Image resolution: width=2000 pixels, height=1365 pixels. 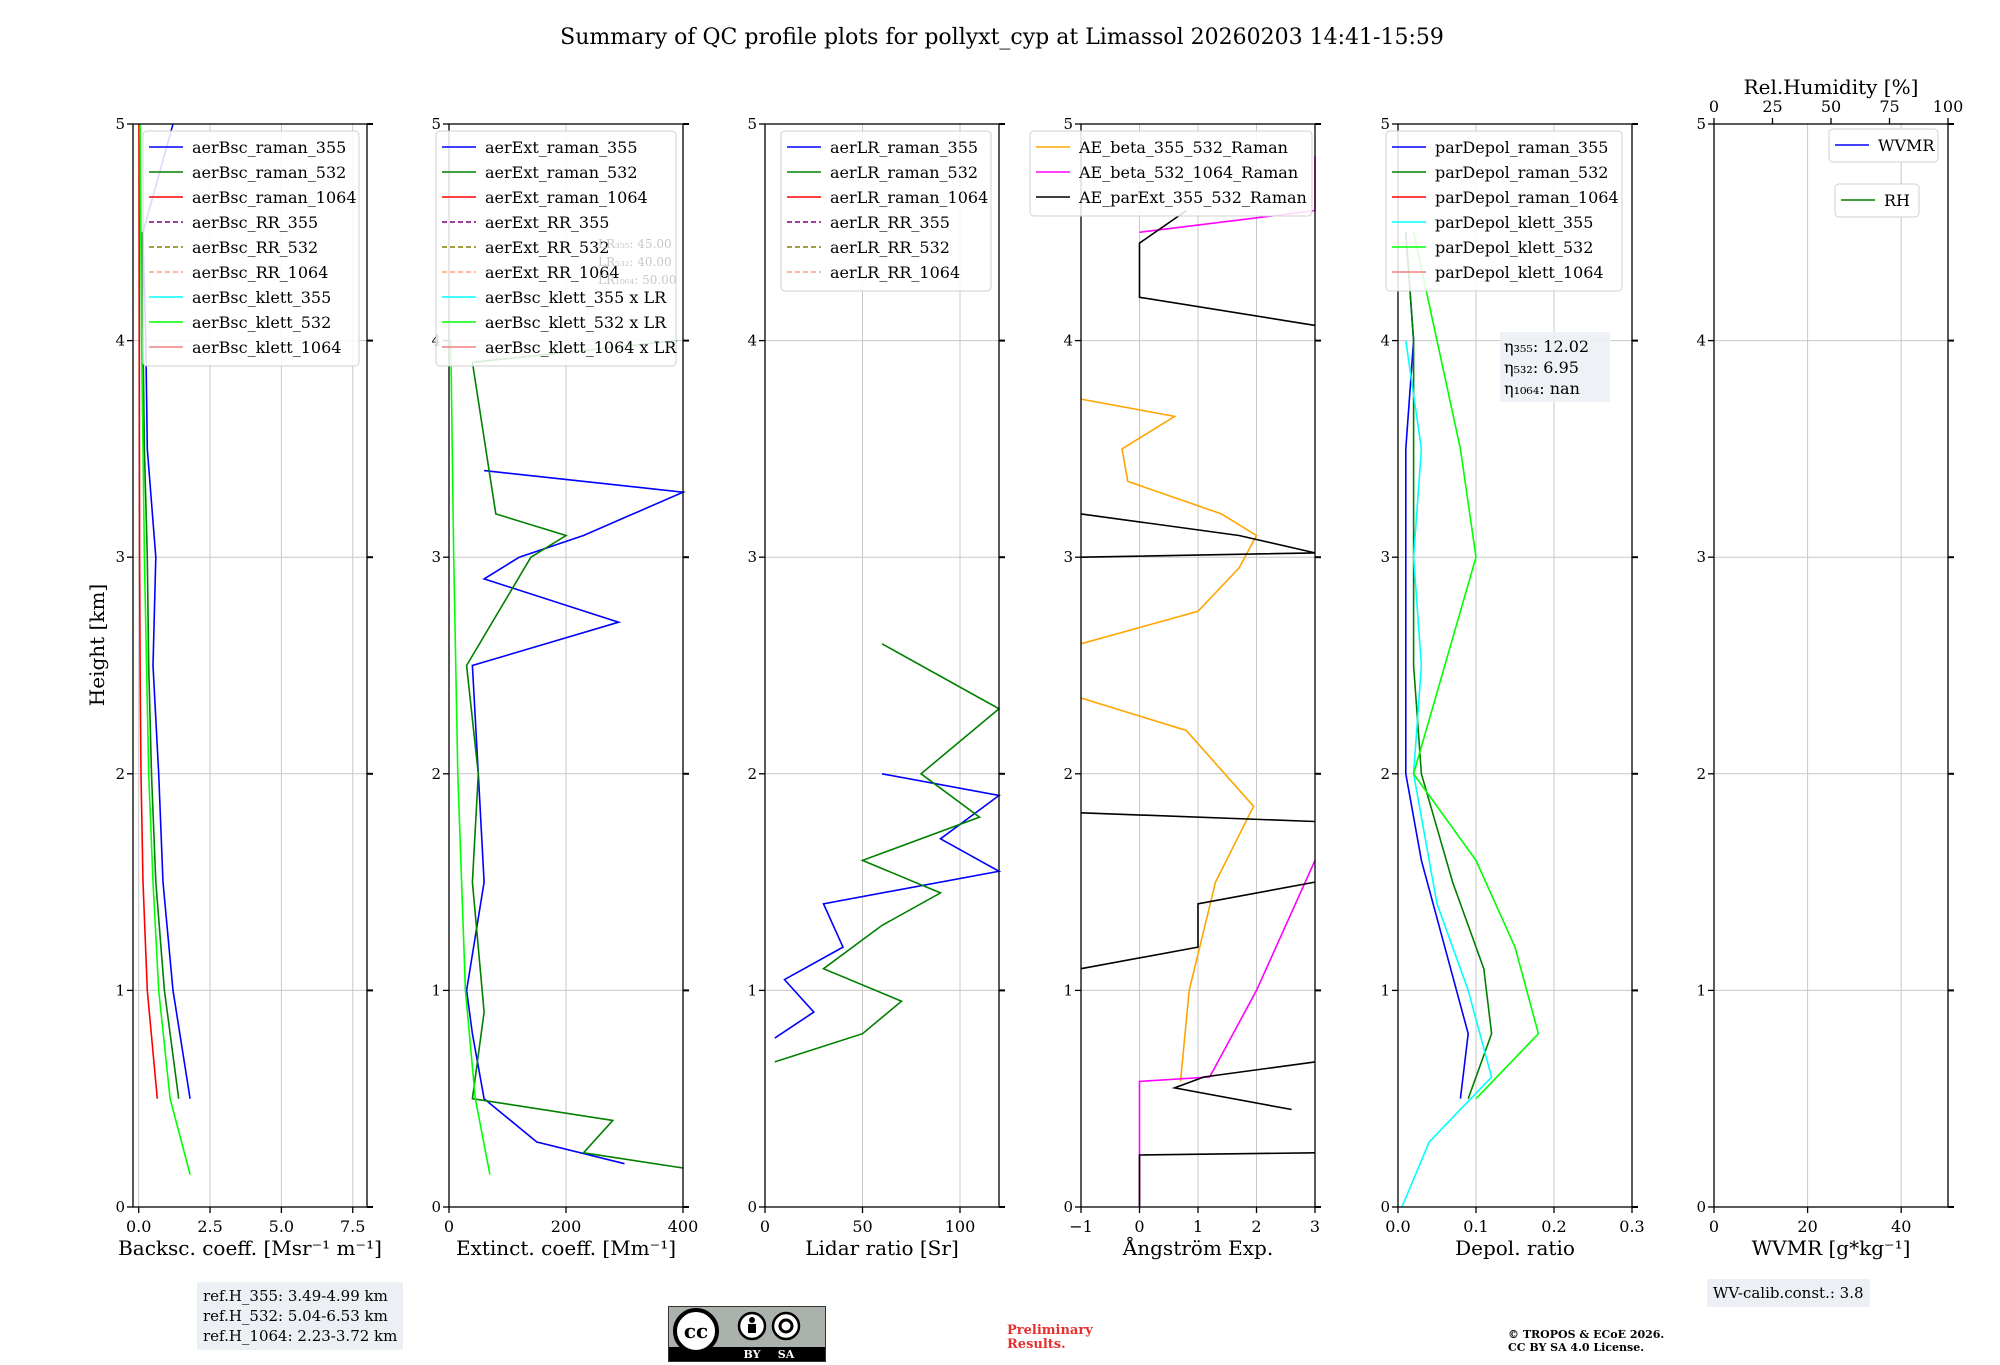 I want to click on x-tick-label: 5.0, so click(x=281, y=1226).